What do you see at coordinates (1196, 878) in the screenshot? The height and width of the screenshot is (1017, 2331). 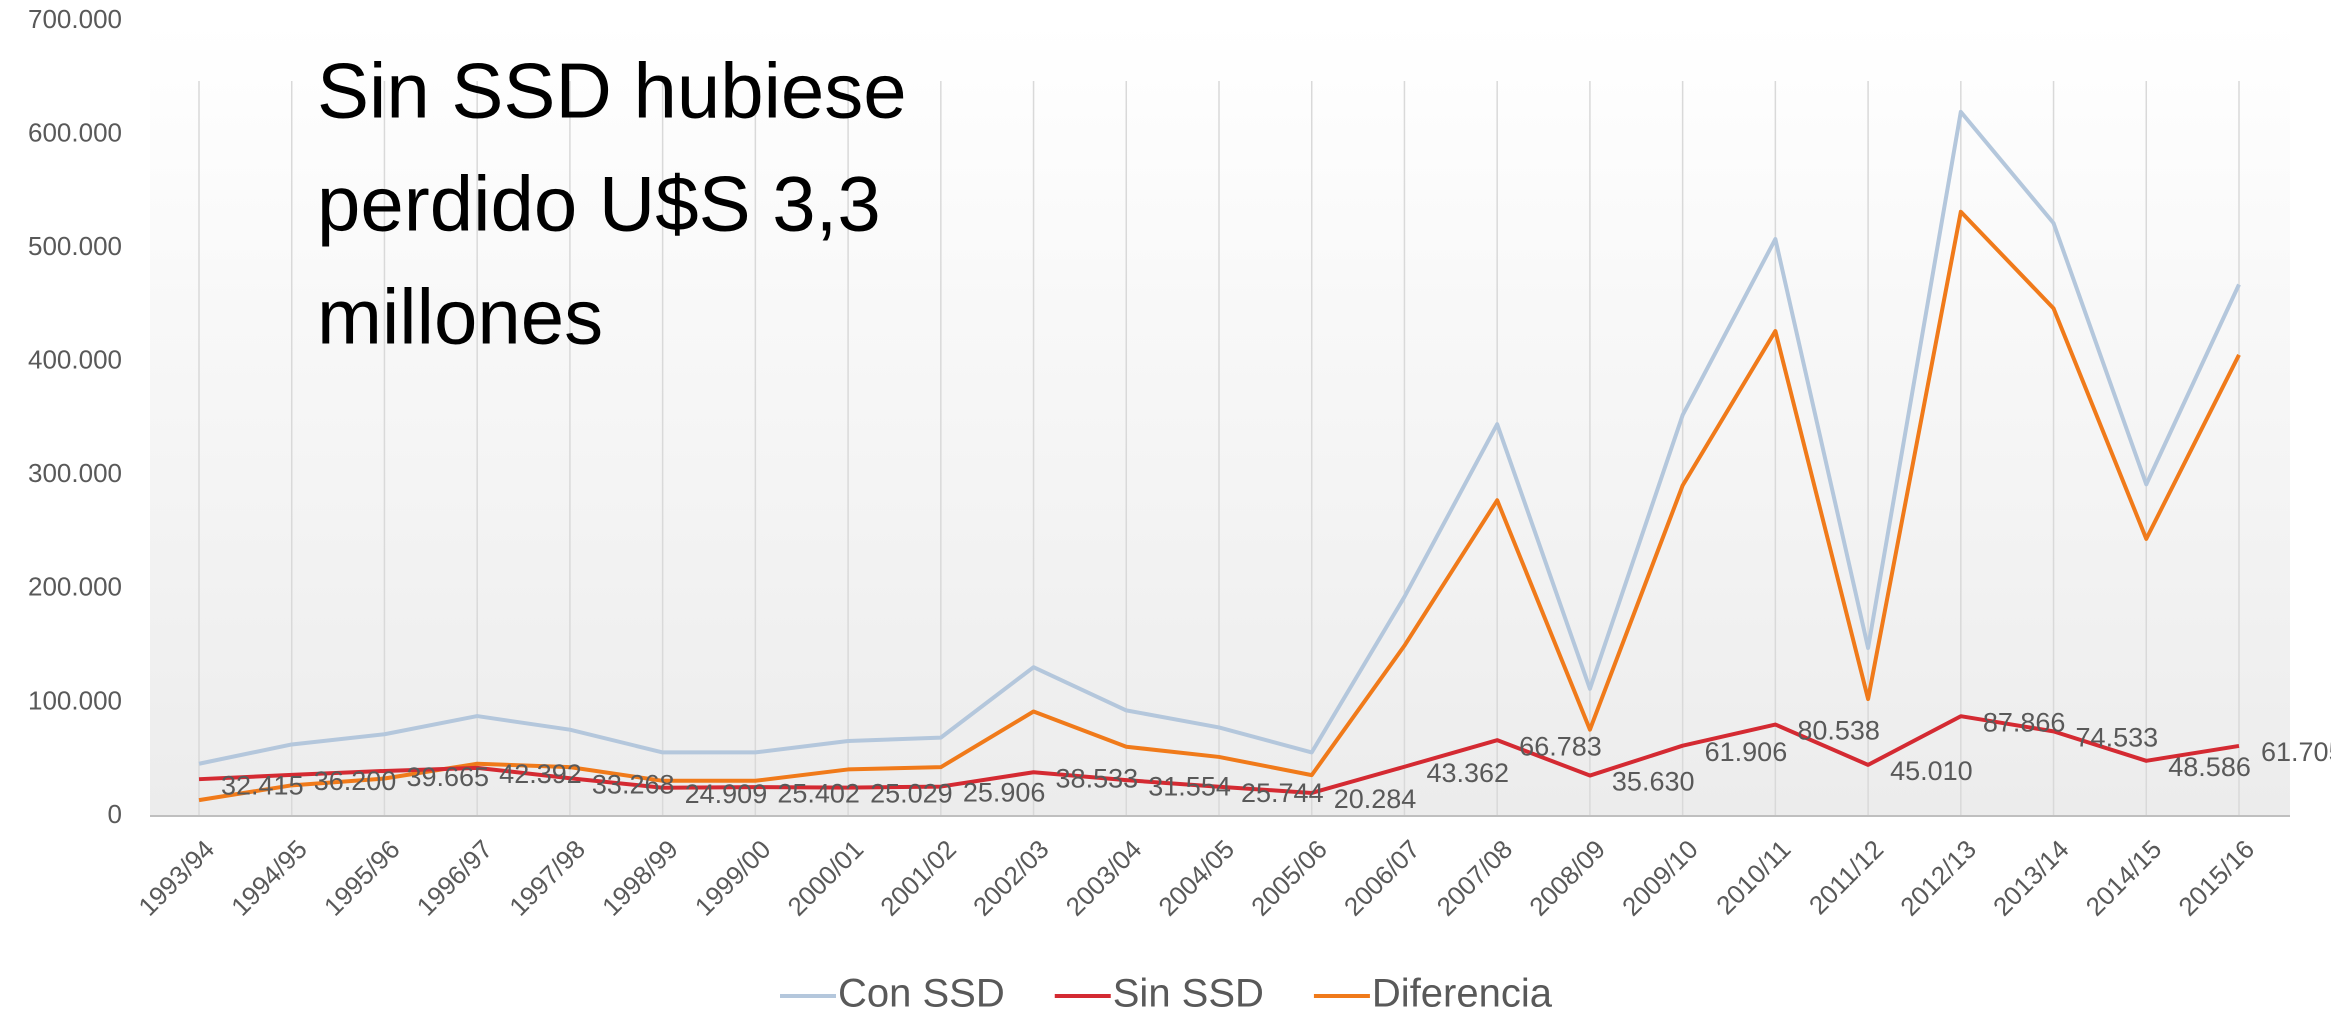 I see `x-tick-label: 2004/05` at bounding box center [1196, 878].